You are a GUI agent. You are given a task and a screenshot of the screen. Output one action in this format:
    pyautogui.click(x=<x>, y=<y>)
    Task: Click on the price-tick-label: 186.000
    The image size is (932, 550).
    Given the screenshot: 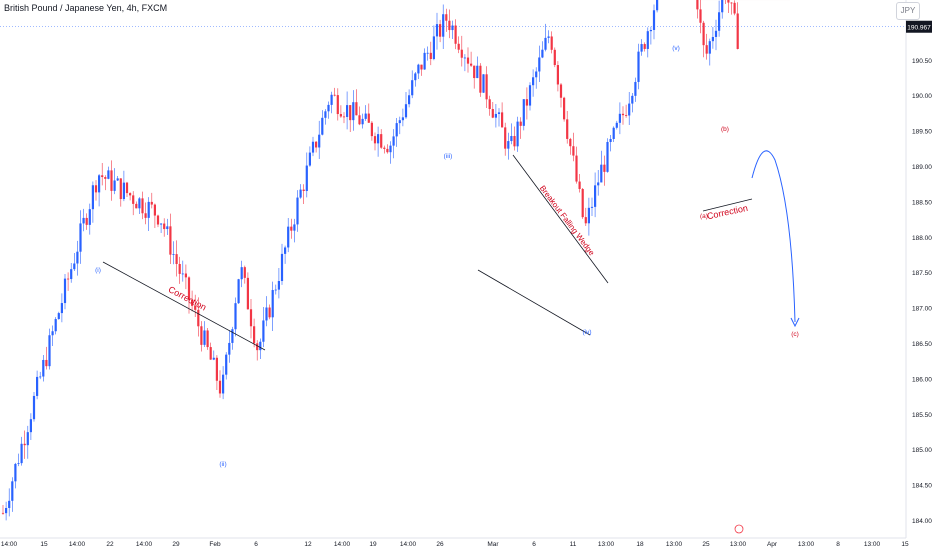 What is the action you would take?
    pyautogui.click(x=922, y=379)
    